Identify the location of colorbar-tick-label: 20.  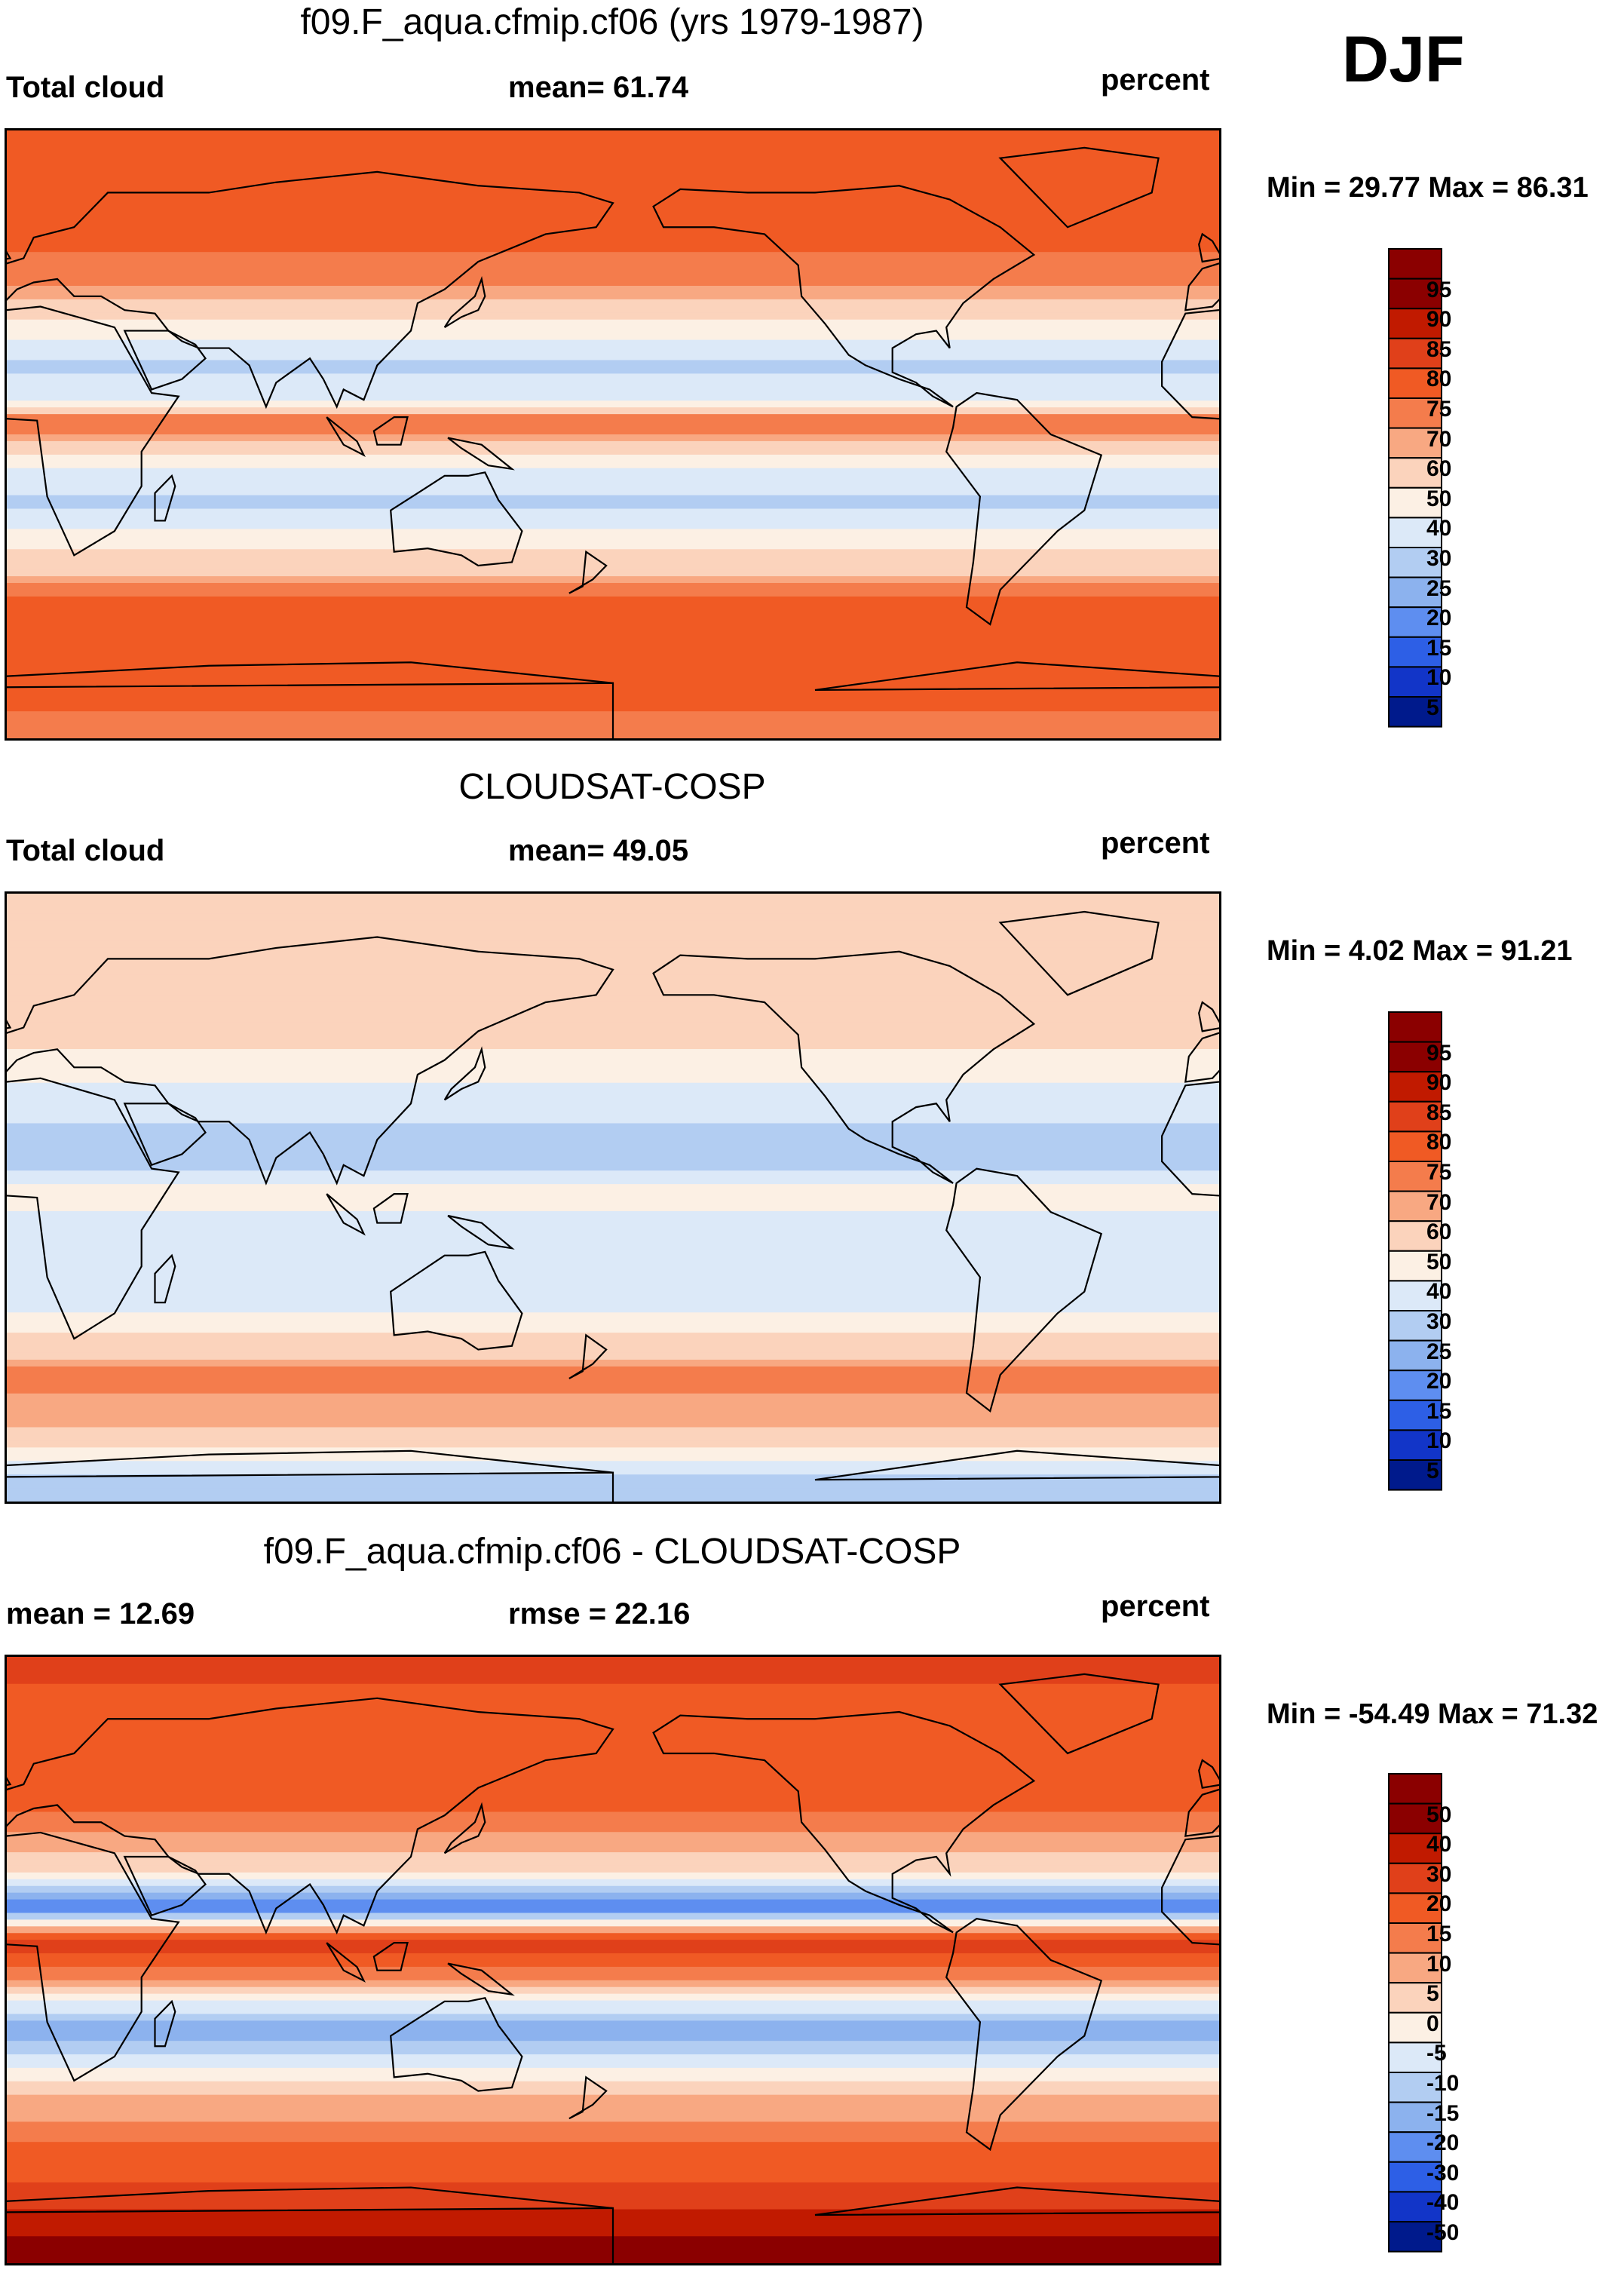
(1439, 1904).